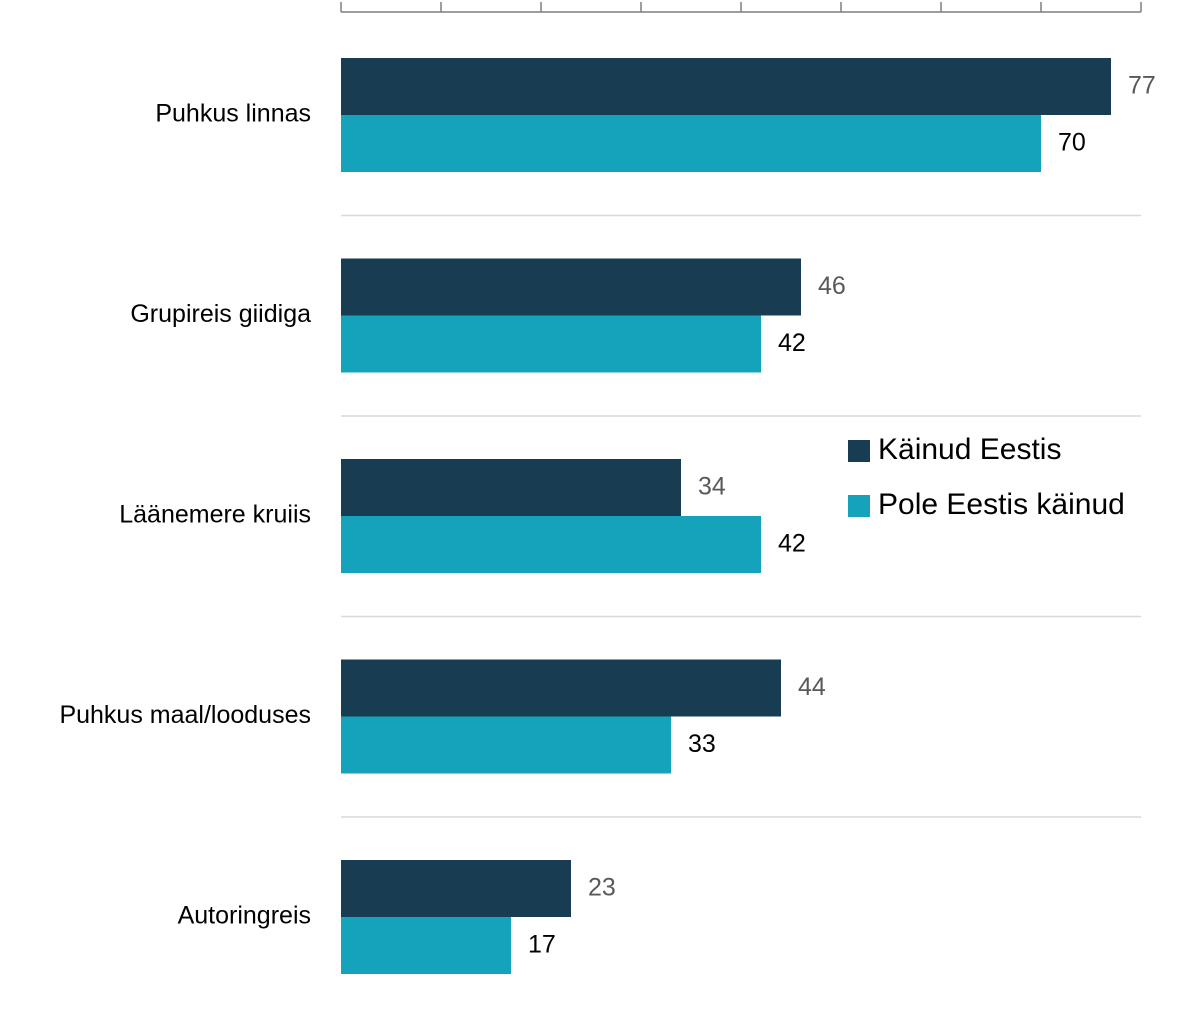 Image resolution: width=1178 pixels, height=1014 pixels. Describe the element at coordinates (832, 286) in the screenshot. I see `data-label: 46` at that location.